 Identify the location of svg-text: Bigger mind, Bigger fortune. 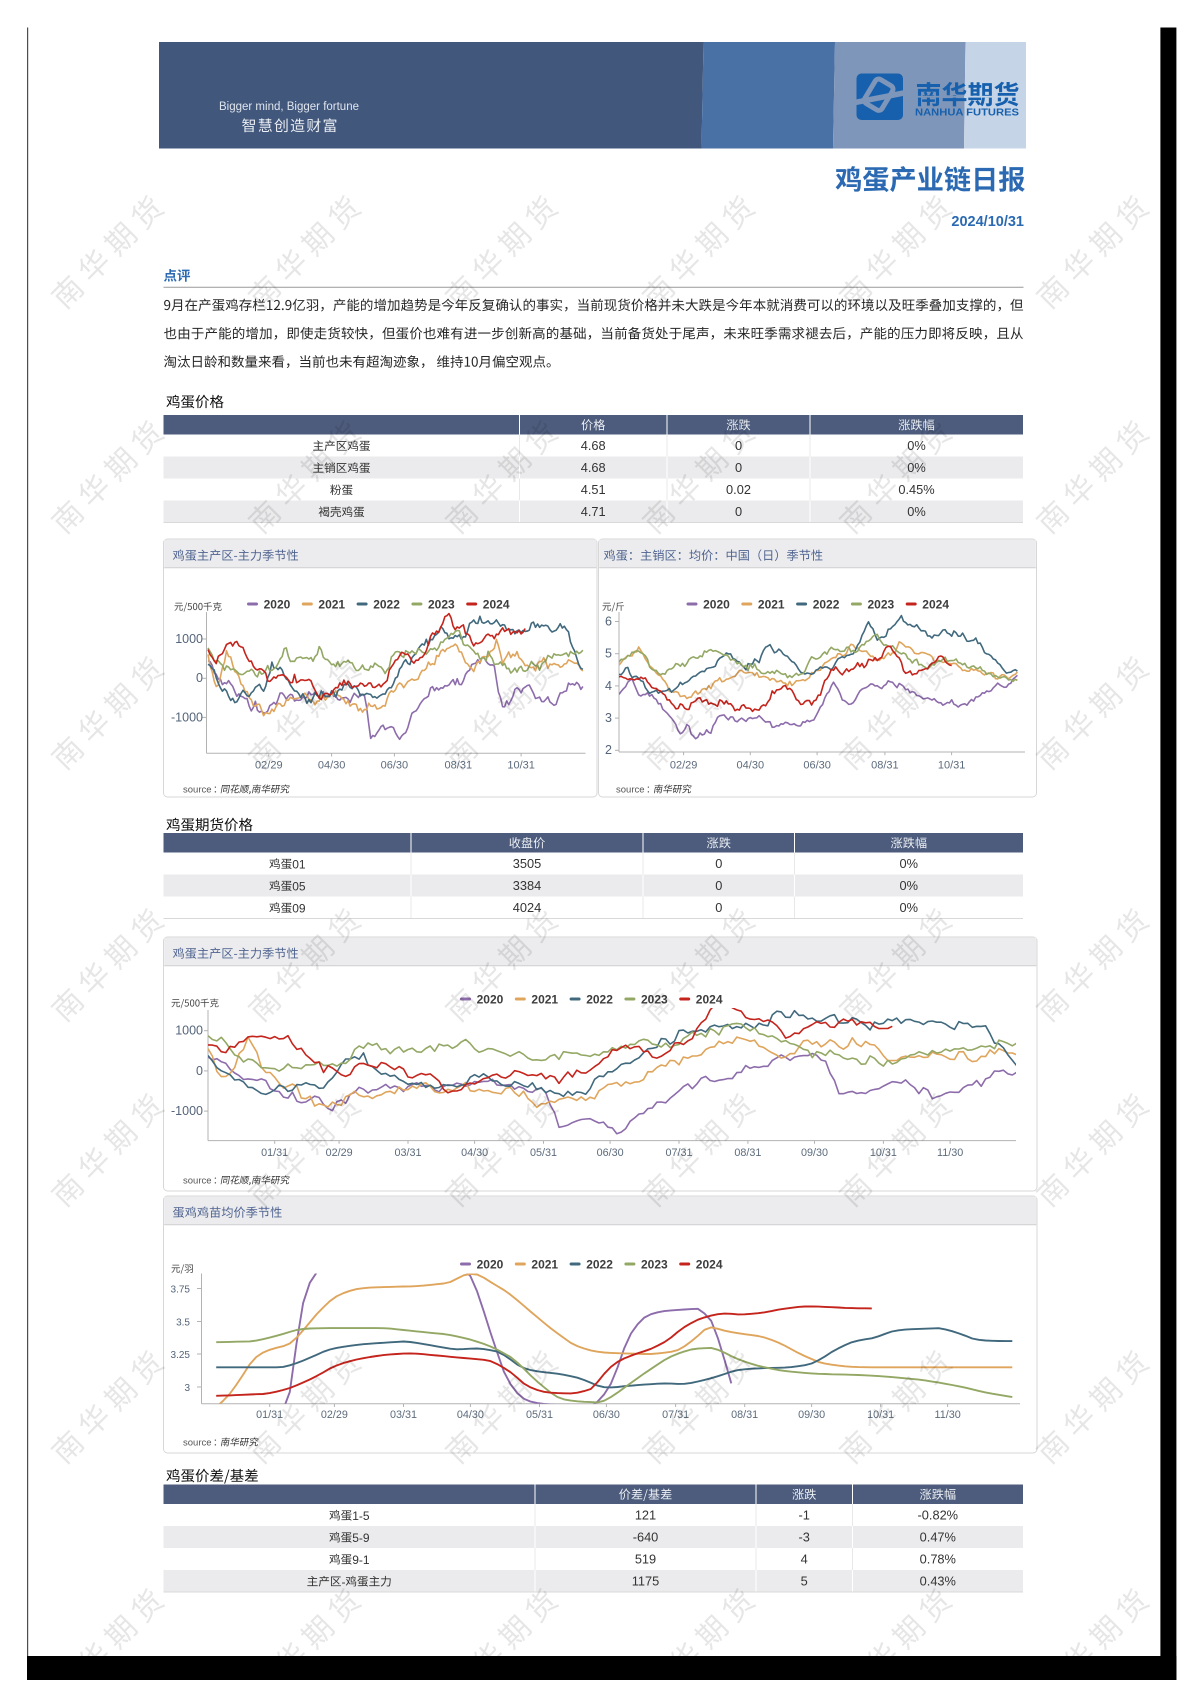
(289, 107).